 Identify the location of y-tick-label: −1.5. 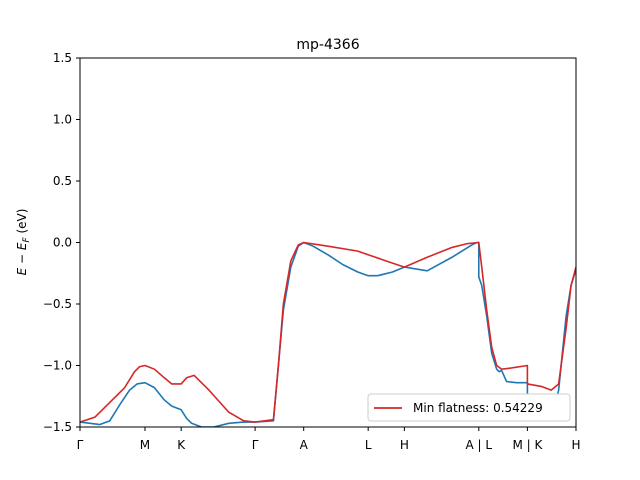
(57, 427).